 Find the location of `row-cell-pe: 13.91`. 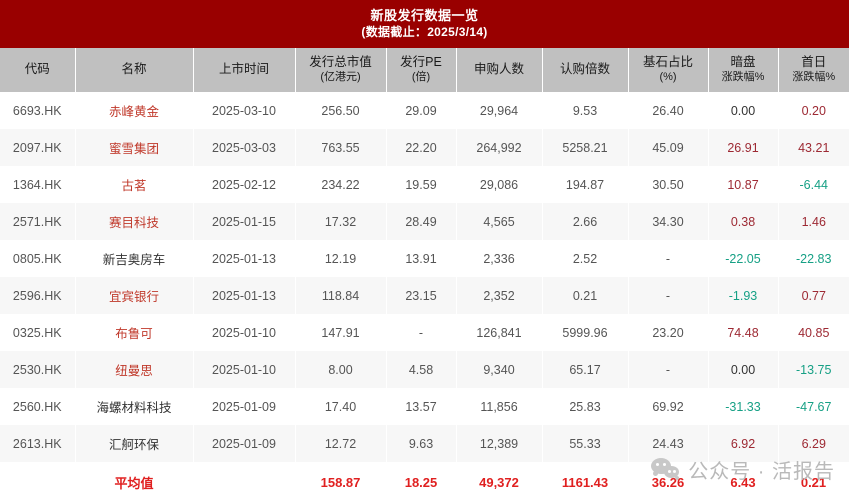

row-cell-pe: 13.91 is located at coordinates (421, 258).